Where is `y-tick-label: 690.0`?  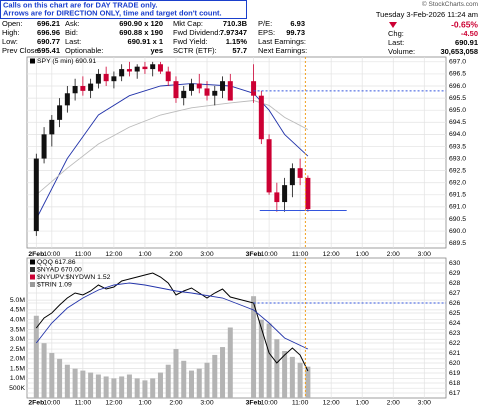
y-tick-label: 690.0 is located at coordinates (457, 231).